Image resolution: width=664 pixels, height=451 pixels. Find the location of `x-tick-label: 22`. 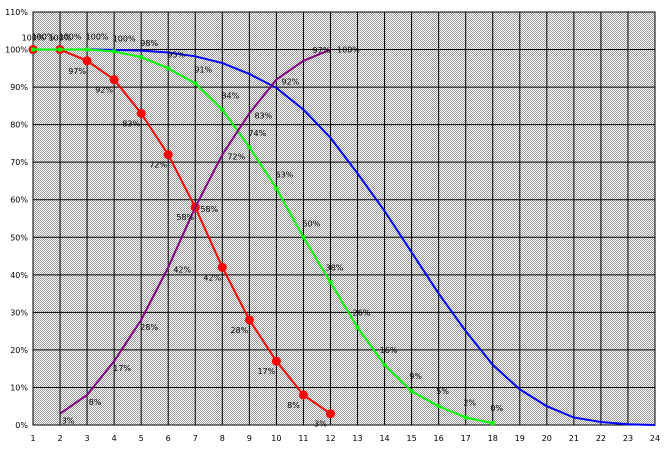

x-tick-label: 22 is located at coordinates (601, 438).